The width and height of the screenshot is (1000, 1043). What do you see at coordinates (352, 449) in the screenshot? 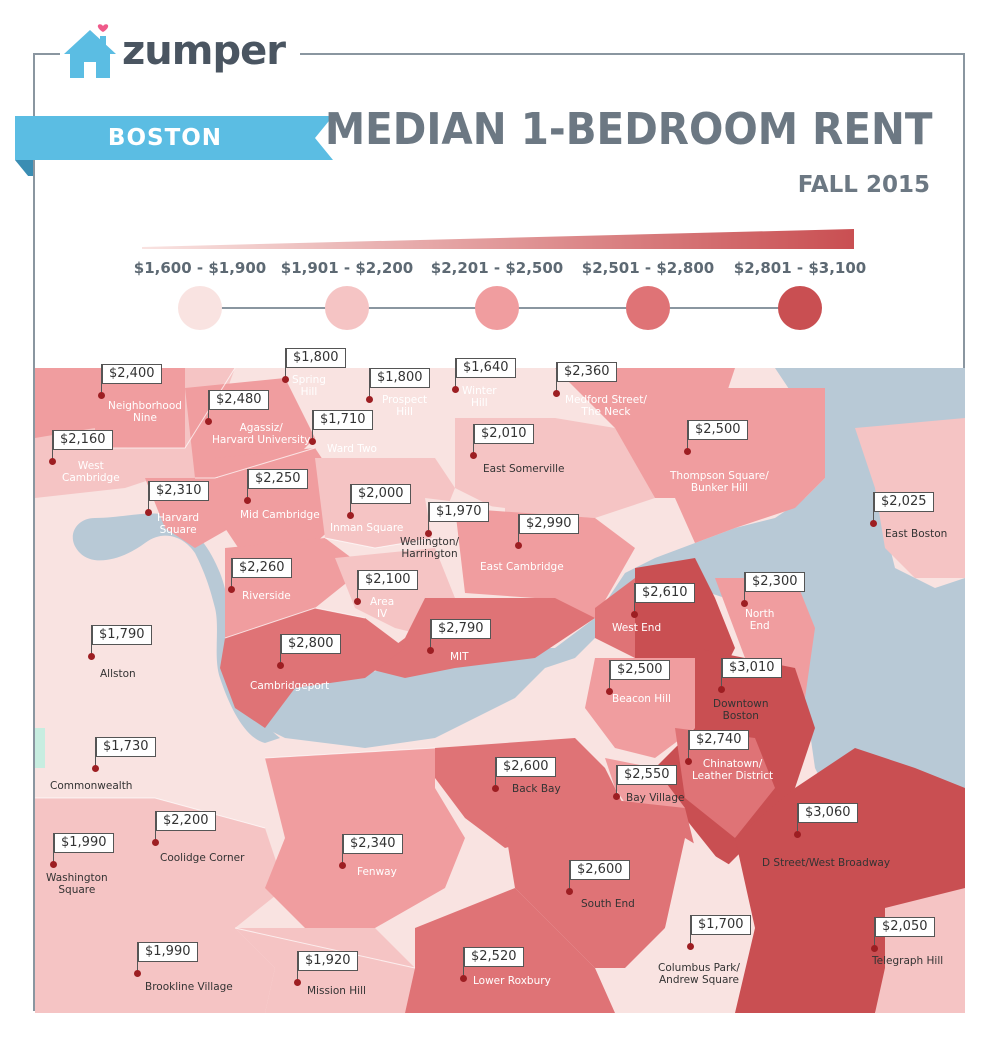
I see `neighborhood-name-ward-two: Ward Two` at bounding box center [352, 449].